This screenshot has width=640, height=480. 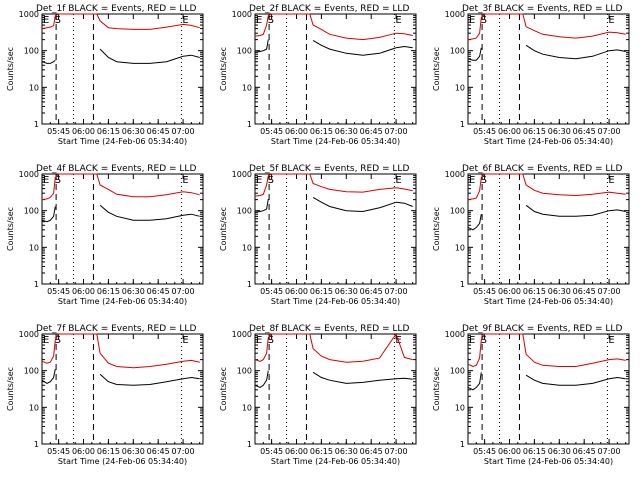 What do you see at coordinates (329, 9) in the screenshot?
I see `panel-title: Det_2f BLACK = Events, RED = LLD` at bounding box center [329, 9].